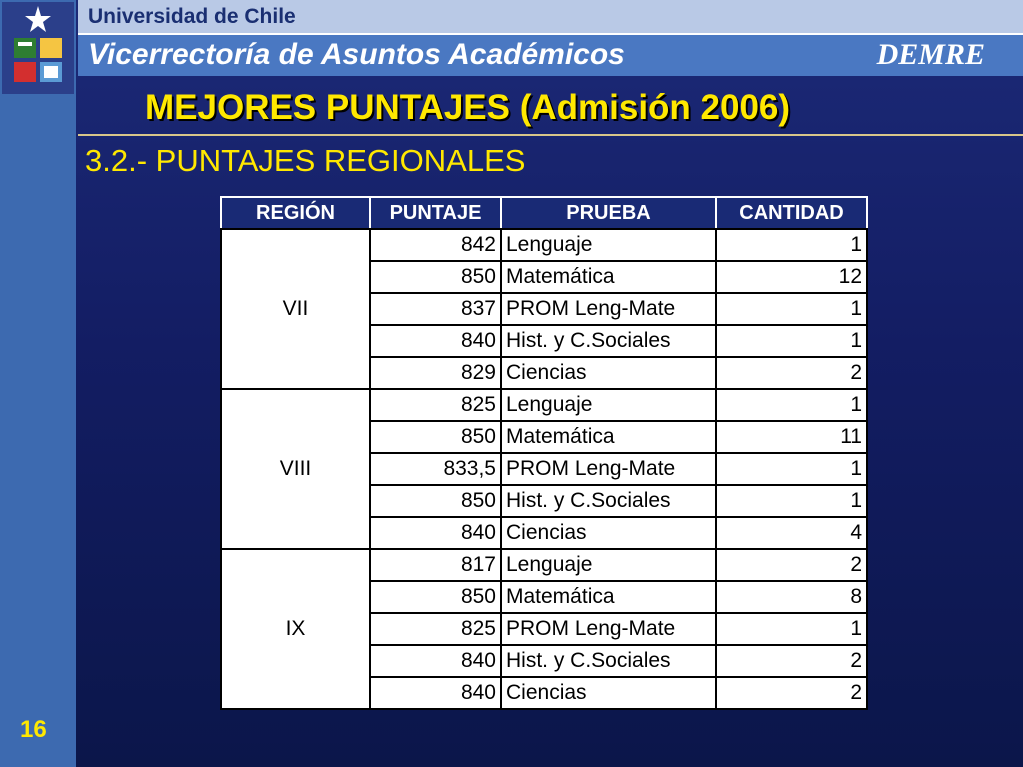 Image resolution: width=1023 pixels, height=767 pixels. What do you see at coordinates (435, 213) in the screenshot?
I see `column-header-score: PUNTAJE` at bounding box center [435, 213].